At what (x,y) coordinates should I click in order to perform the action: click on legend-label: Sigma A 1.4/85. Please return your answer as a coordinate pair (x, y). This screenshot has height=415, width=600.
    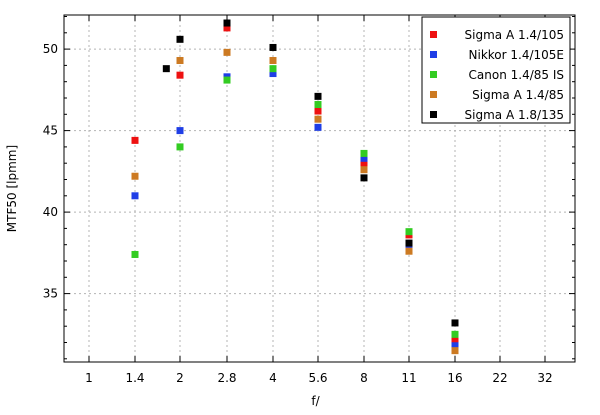
    Looking at the image, I should click on (518, 95).